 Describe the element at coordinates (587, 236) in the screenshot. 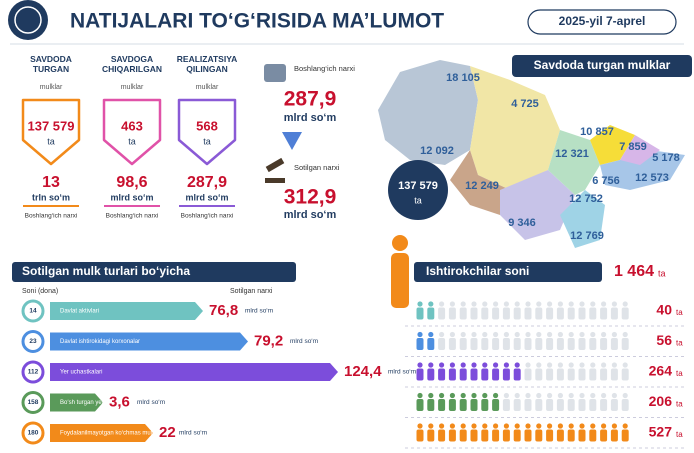

I see `region-value: 12 769` at that location.